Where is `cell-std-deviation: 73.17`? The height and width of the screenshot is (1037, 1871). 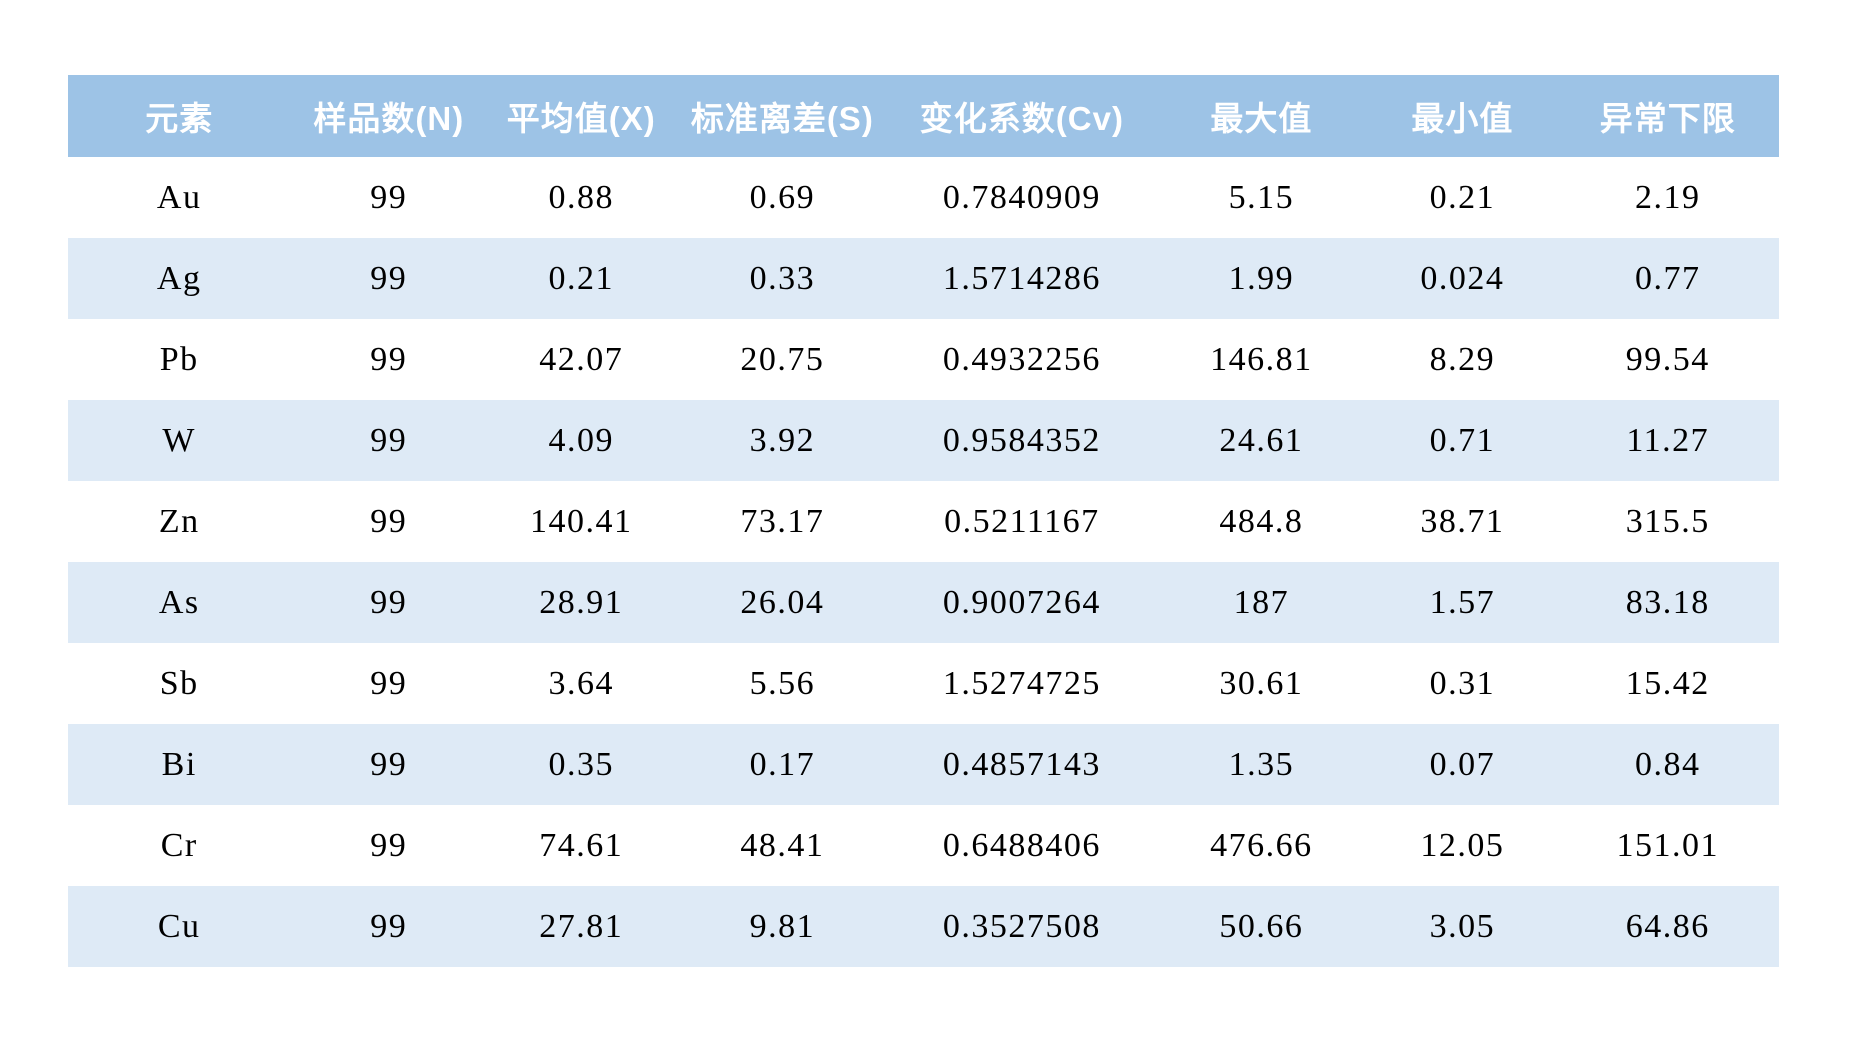 cell-std-deviation: 73.17 is located at coordinates (782, 521).